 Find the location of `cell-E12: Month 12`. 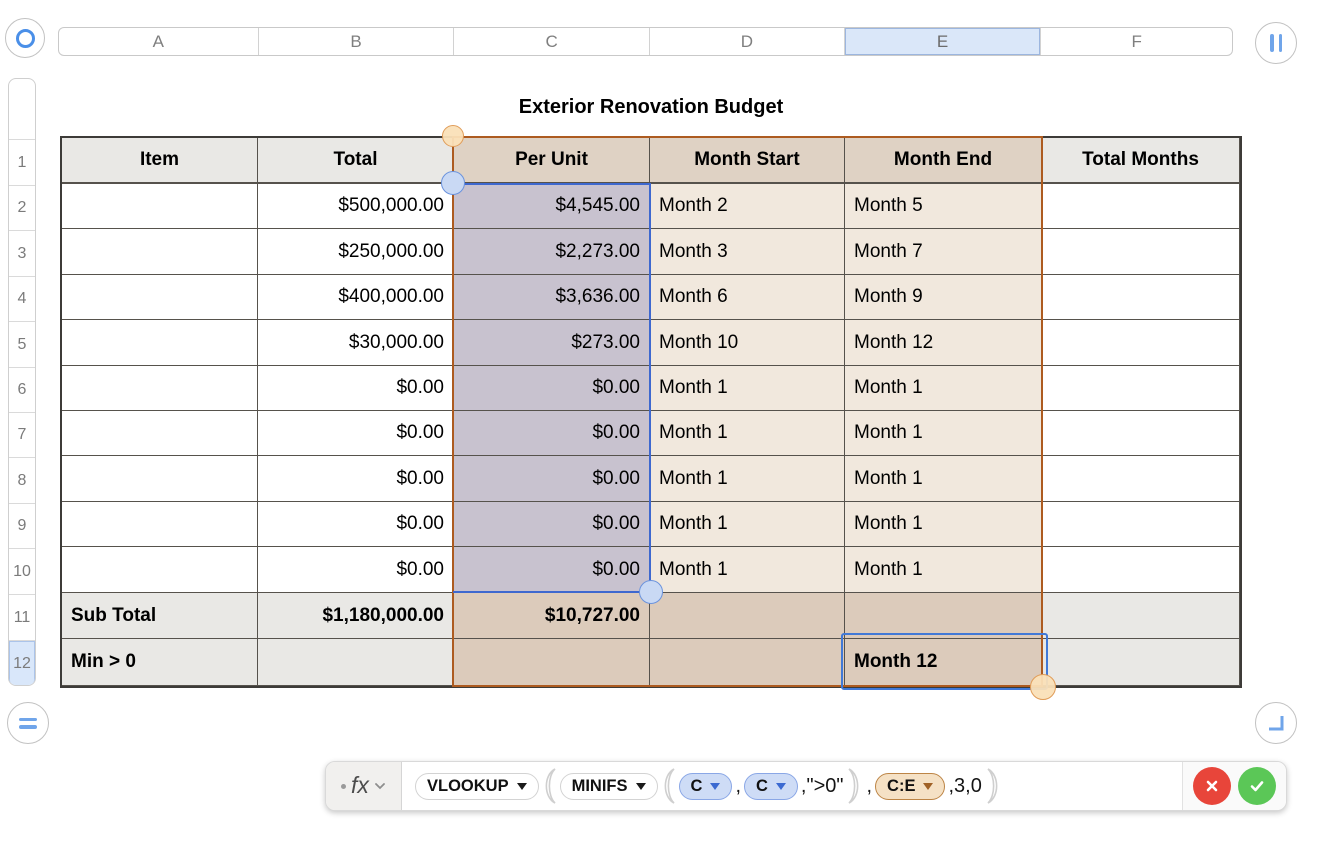

cell-E12: Month 12 is located at coordinates (943, 662).